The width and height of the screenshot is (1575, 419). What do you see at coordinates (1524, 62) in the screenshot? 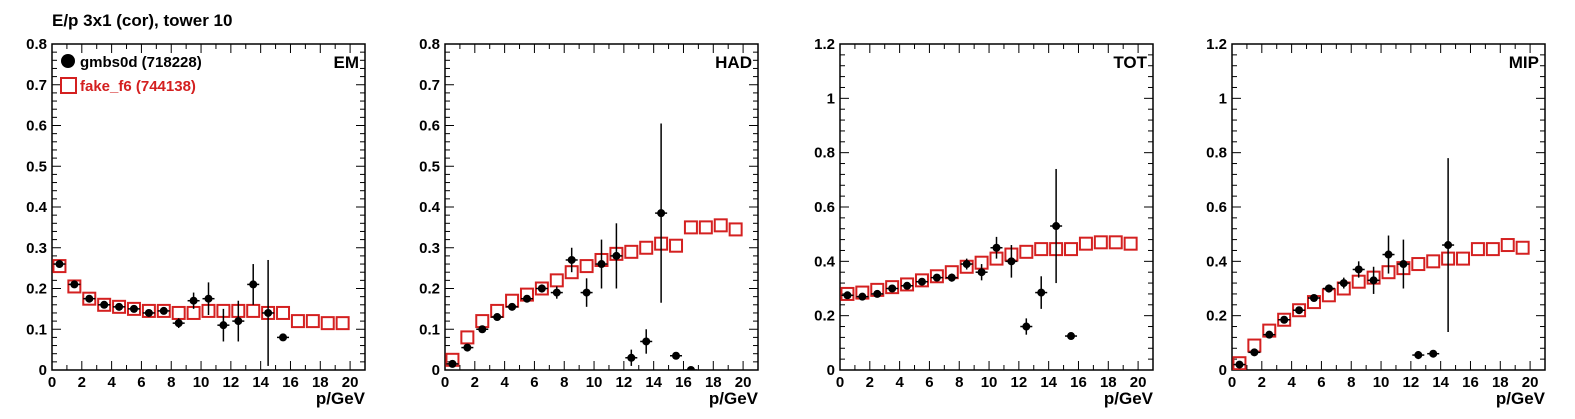
I see `panel-label: MIP` at bounding box center [1524, 62].